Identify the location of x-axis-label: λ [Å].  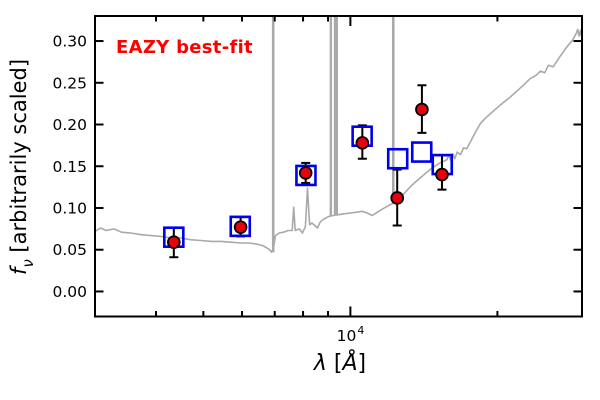
(340, 363).